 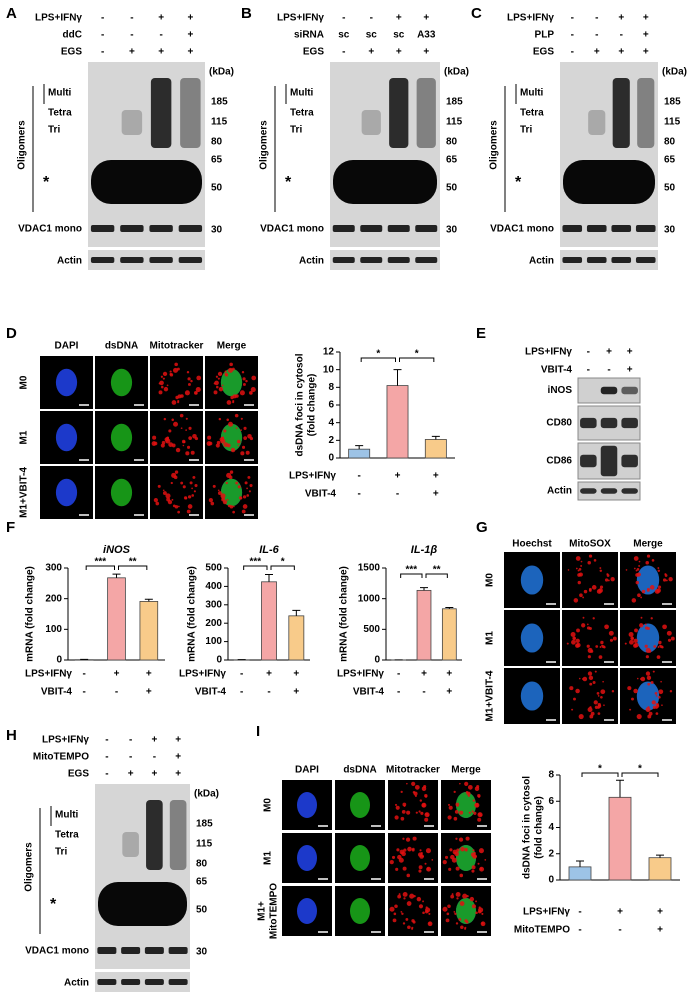 What do you see at coordinates (371, 260) in the screenshot?
I see `actin-band` at bounding box center [371, 260].